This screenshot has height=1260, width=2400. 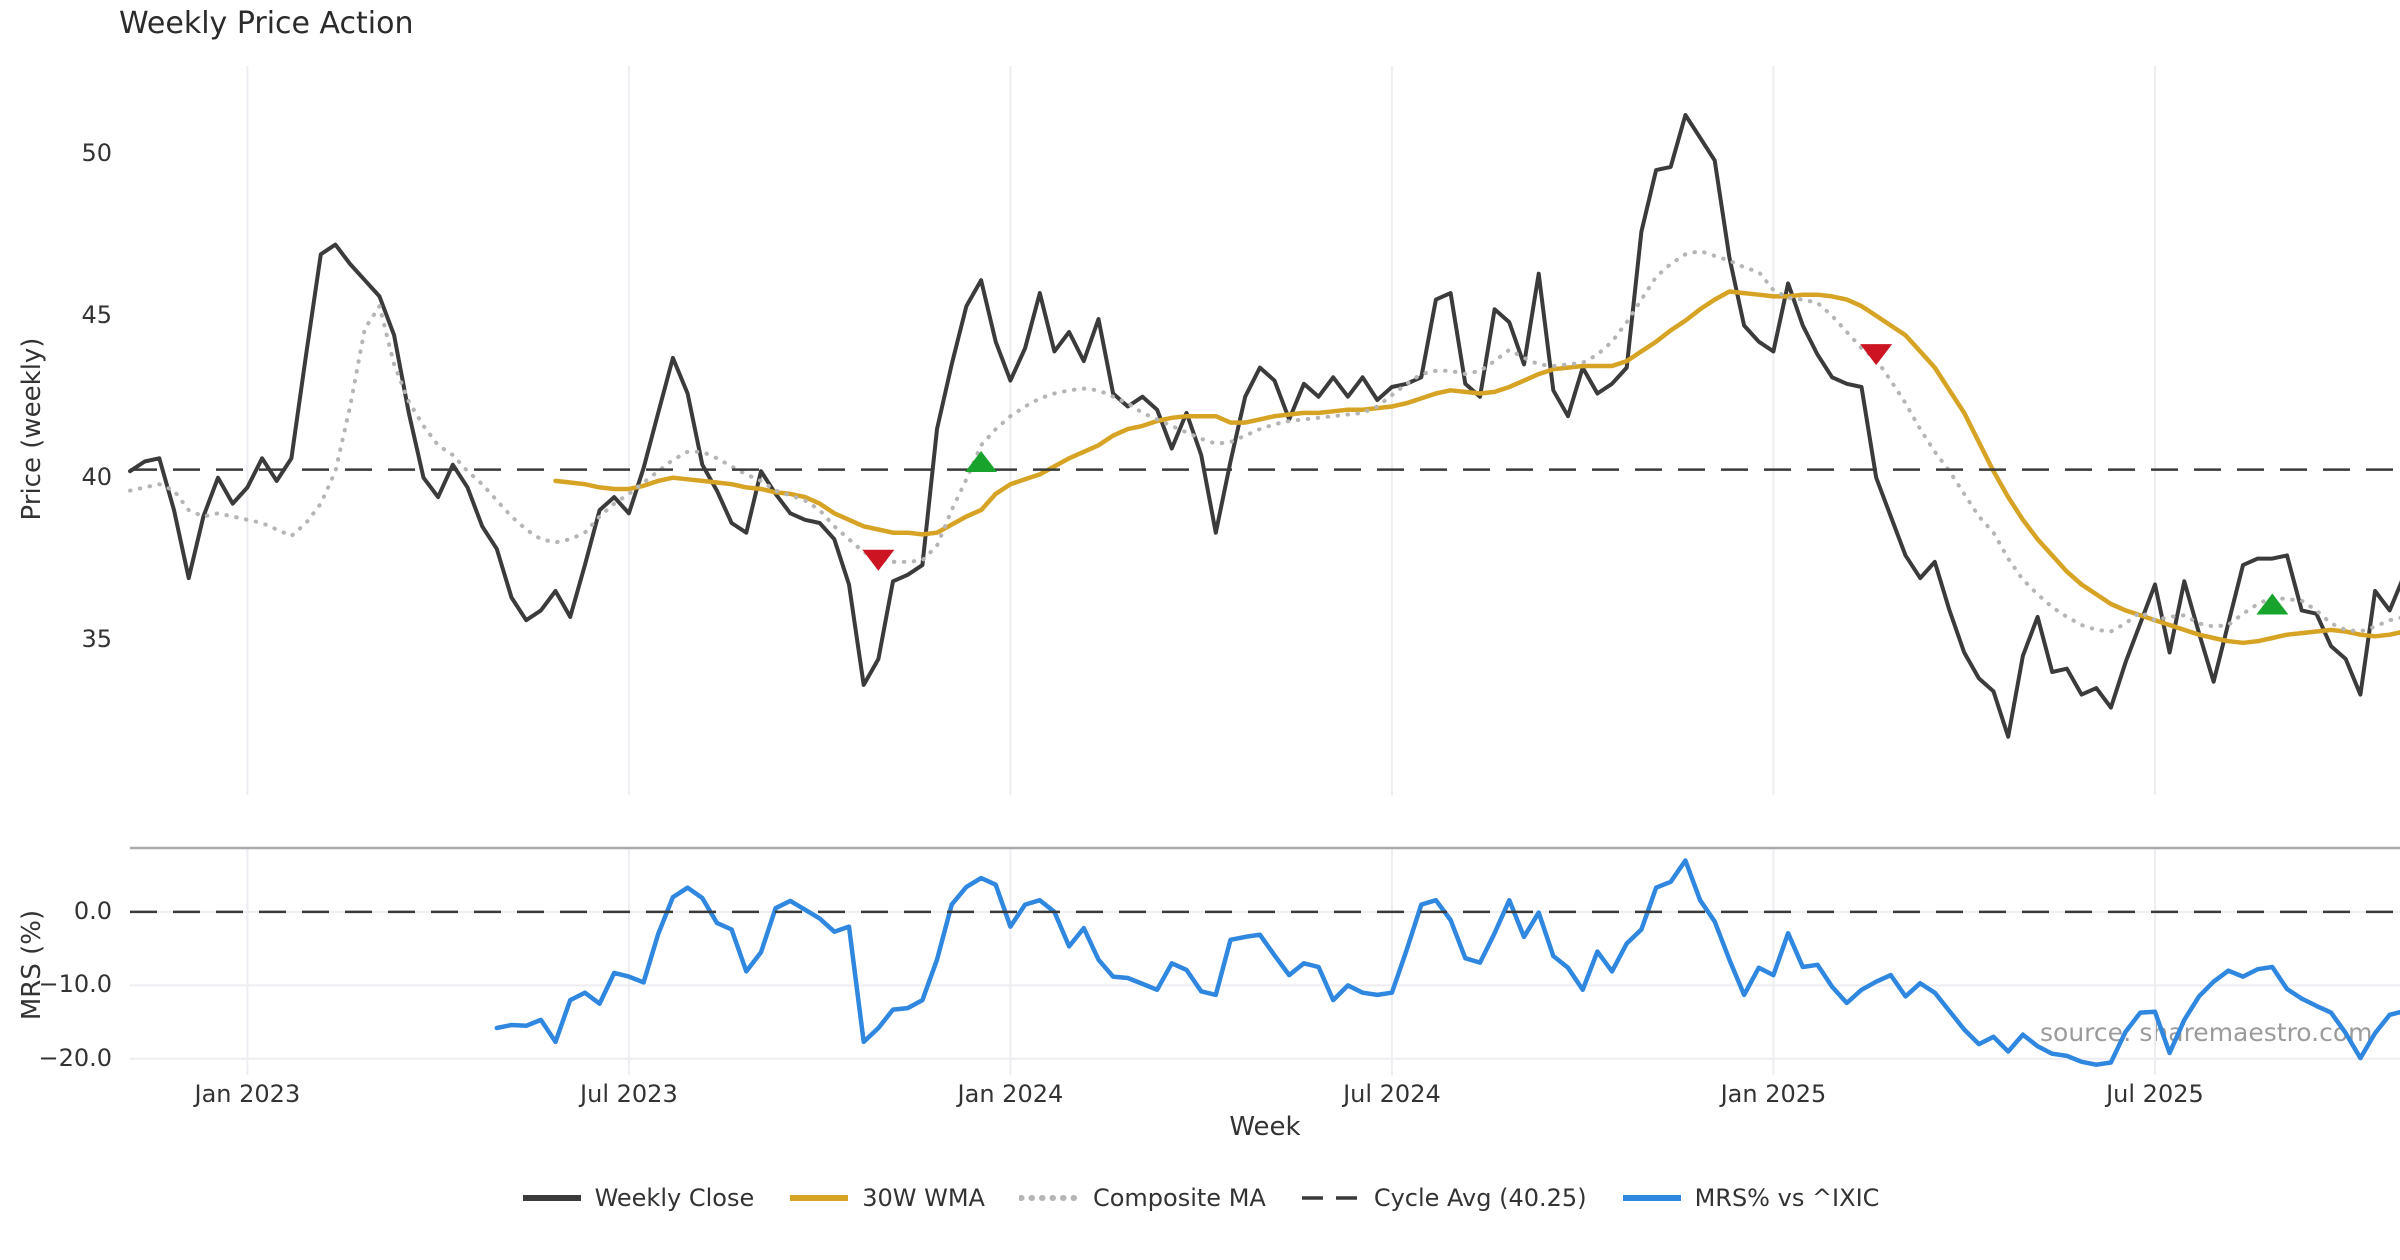 What do you see at coordinates (1773, 1094) in the screenshot?
I see `x-tick-label: Jan 2025` at bounding box center [1773, 1094].